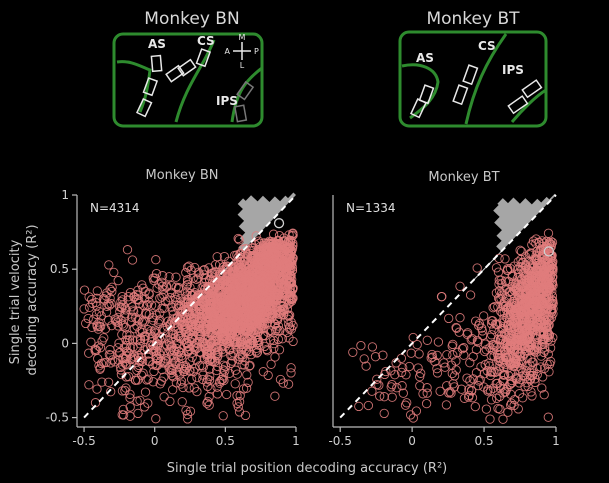 The image size is (609, 483). I want to click on y-tick-label: 0, so click(65, 343).